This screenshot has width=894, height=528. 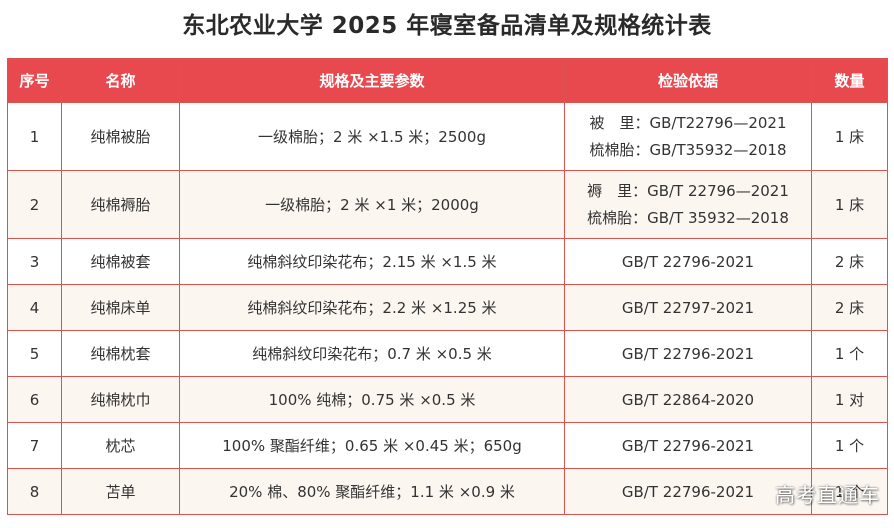 What do you see at coordinates (34, 204) in the screenshot?
I see `cell-index: 2` at bounding box center [34, 204].